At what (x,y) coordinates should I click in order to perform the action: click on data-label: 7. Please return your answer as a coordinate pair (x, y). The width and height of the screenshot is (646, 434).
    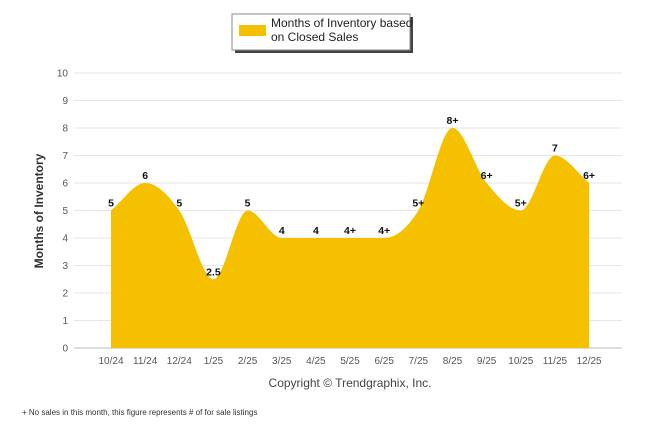
    Looking at the image, I should click on (555, 149).